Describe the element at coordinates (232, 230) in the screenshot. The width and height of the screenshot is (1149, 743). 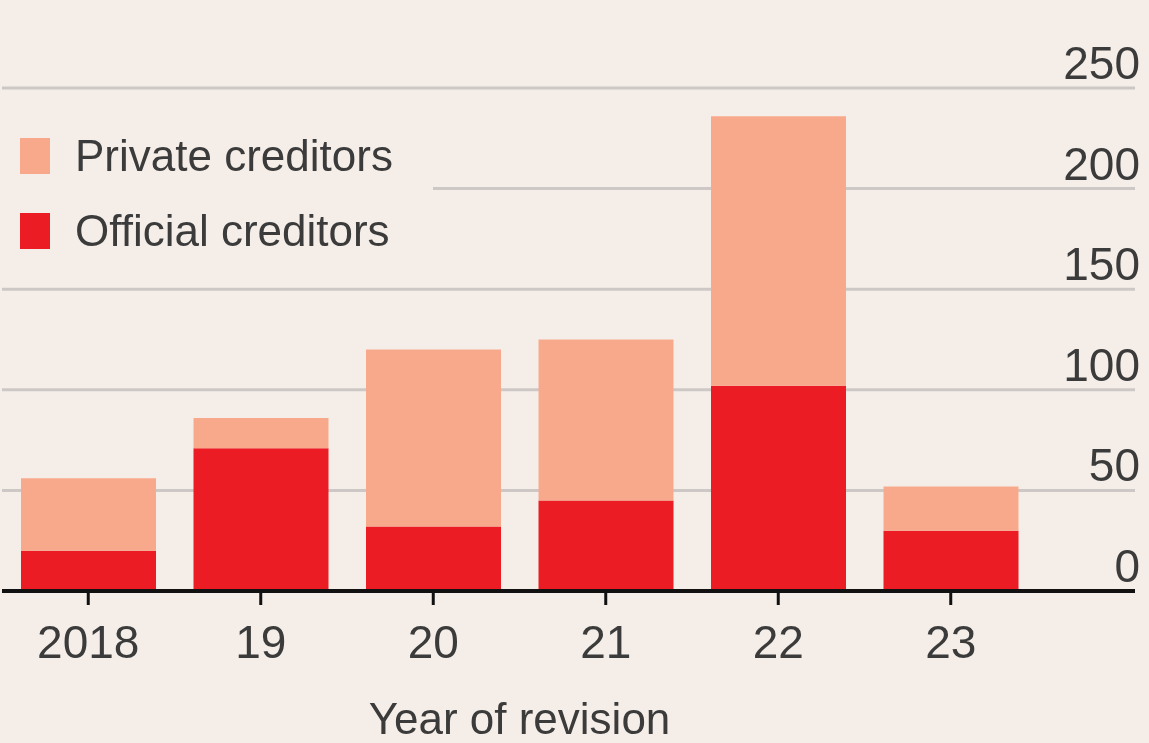
I see `legend-label: Official creditors` at that location.